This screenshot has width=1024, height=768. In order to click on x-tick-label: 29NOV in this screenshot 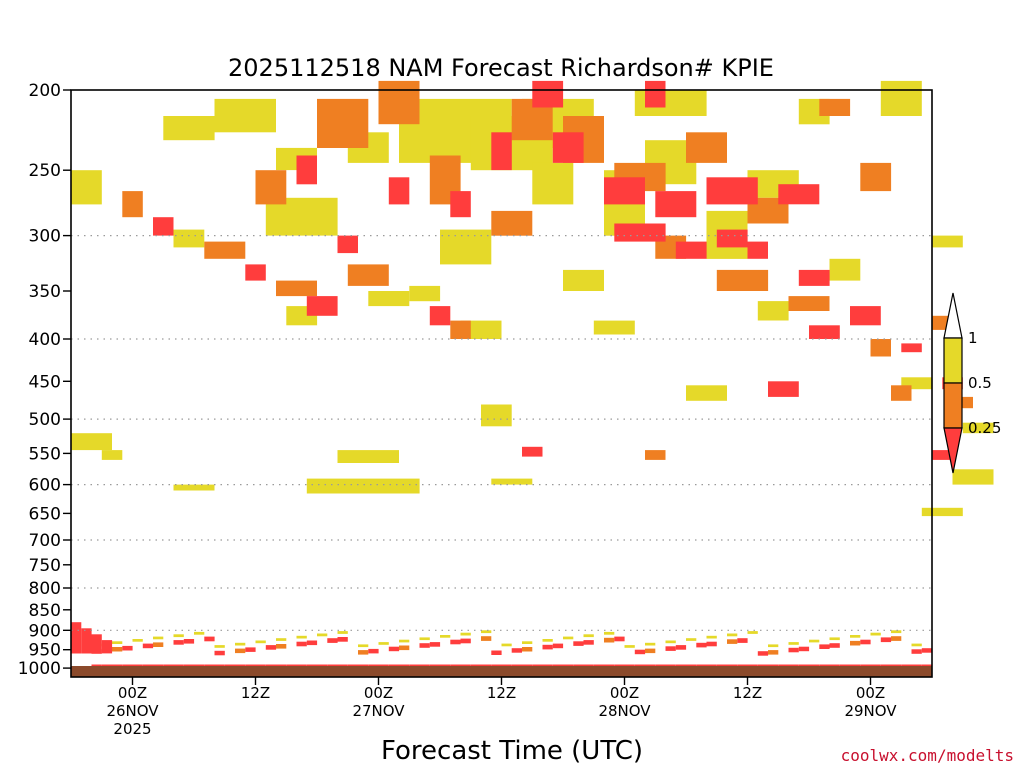, I will do `click(870, 711)`.